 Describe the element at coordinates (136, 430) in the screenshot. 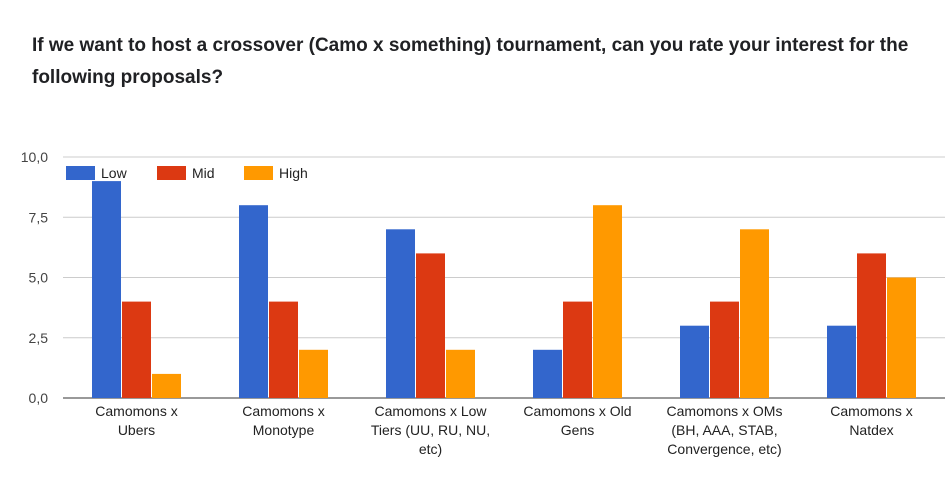

I see `category-label-line: Ubers` at that location.